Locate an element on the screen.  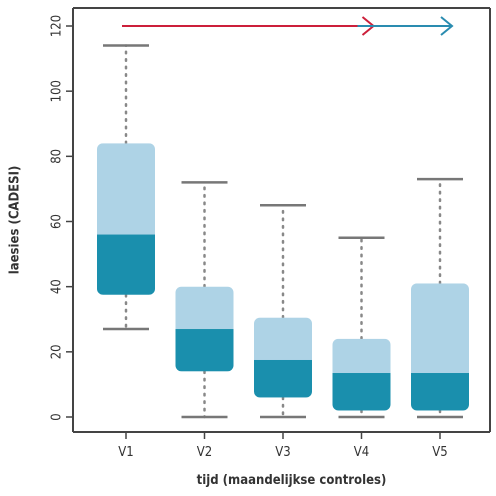
x-tick-label: V1 is located at coordinates (125, 452).